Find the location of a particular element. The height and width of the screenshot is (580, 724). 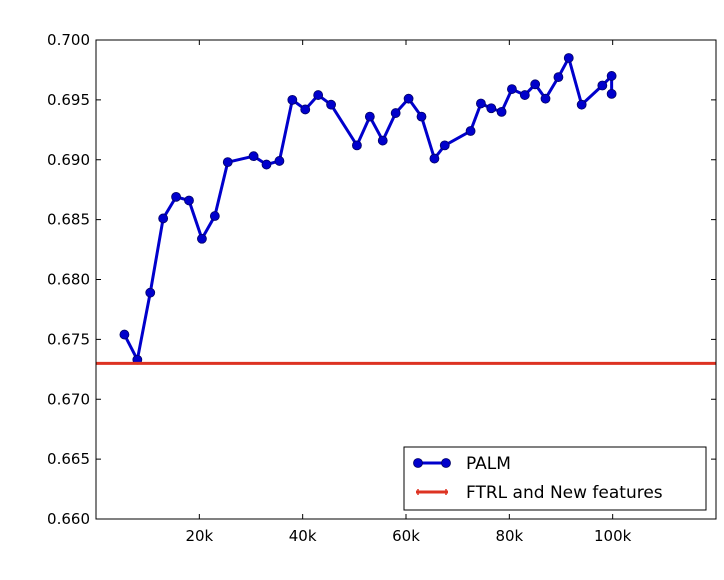

y-tick-label: 0.685 is located at coordinates (68, 220).